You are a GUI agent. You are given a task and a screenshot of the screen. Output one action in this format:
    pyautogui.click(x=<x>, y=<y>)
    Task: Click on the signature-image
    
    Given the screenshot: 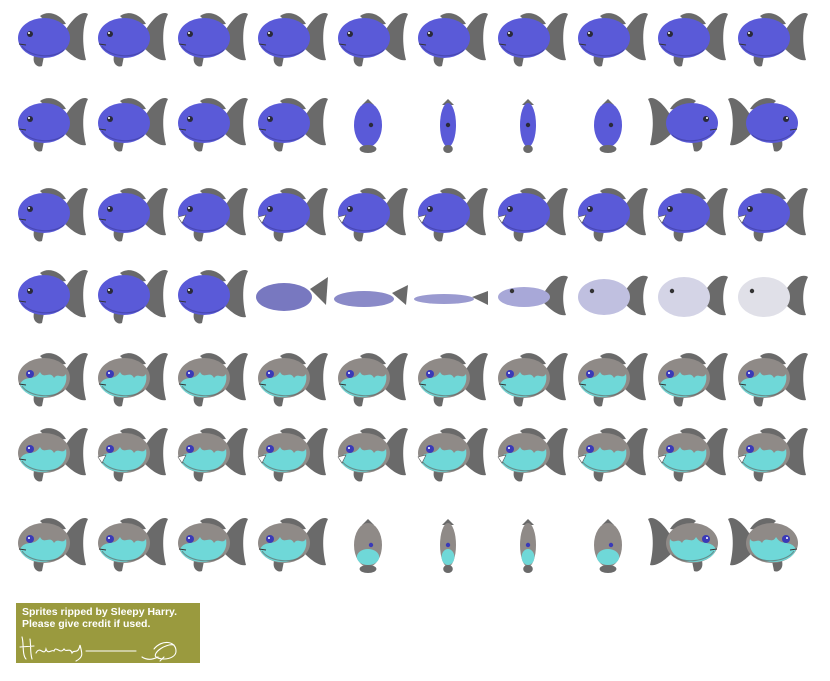 What is the action you would take?
    pyautogui.click(x=98, y=649)
    